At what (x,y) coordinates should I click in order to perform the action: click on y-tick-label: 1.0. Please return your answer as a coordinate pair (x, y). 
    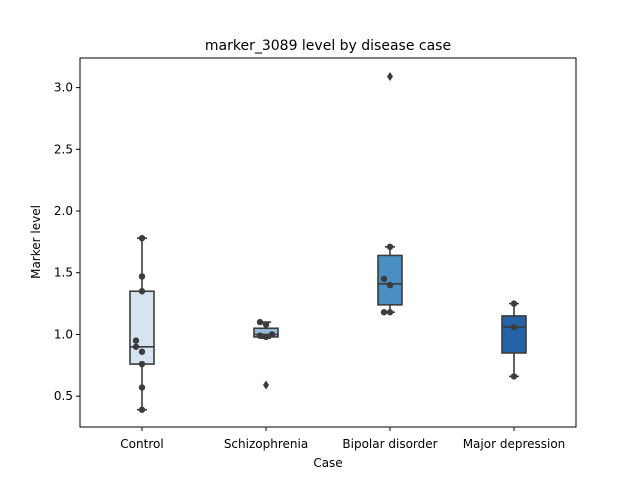
    Looking at the image, I should click on (63, 334).